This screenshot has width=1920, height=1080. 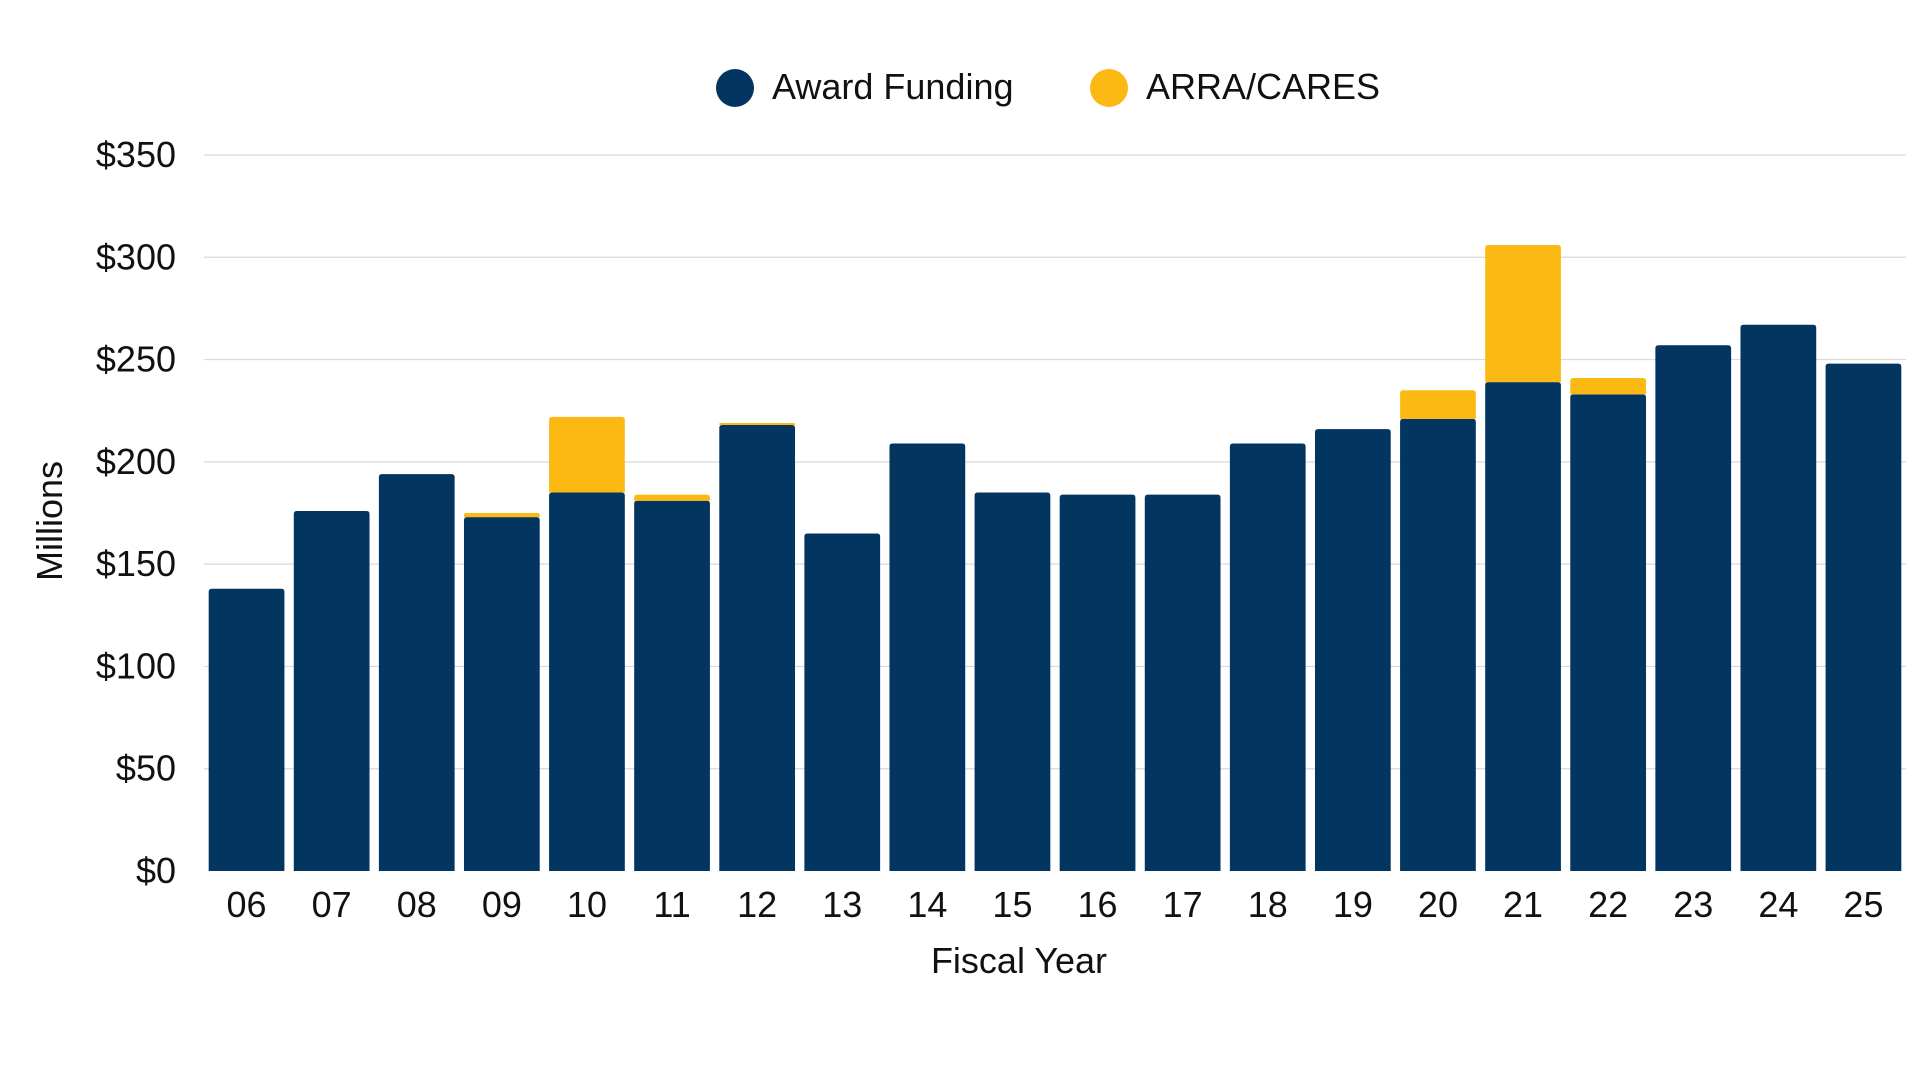 I want to click on x-axis-ticks: 06 07 08 09 10 11 12 13 14 15 16 17 18 19 20 21 22 23 24 25, so click(x=1055, y=904).